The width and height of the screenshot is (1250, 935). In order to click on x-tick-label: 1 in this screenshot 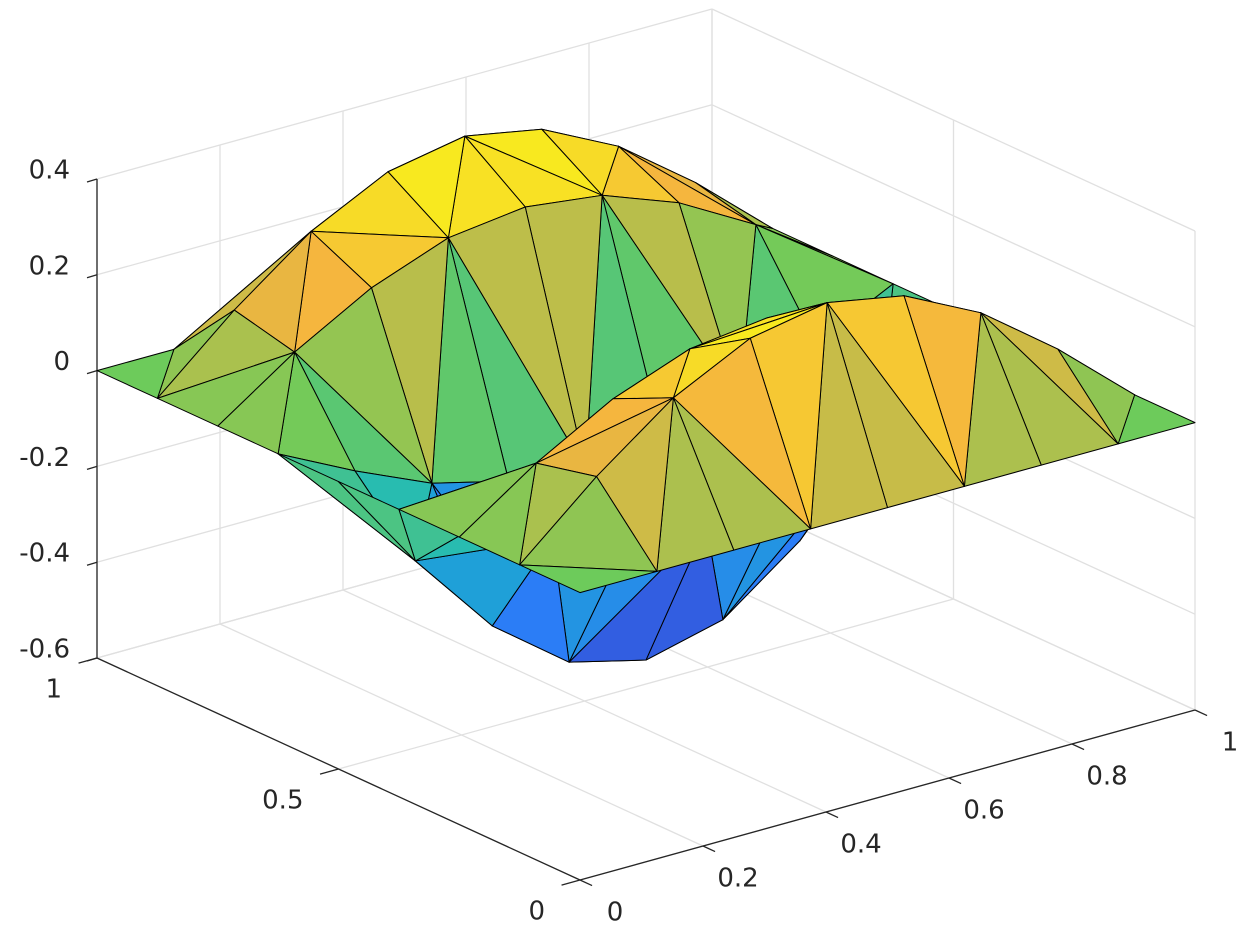, I will do `click(1230, 743)`.